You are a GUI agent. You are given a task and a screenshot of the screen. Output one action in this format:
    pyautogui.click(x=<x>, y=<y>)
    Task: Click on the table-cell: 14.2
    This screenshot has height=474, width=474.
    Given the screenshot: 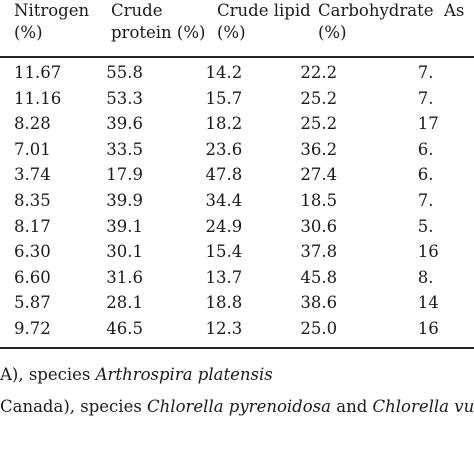 What is the action you would take?
    pyautogui.click(x=224, y=72)
    